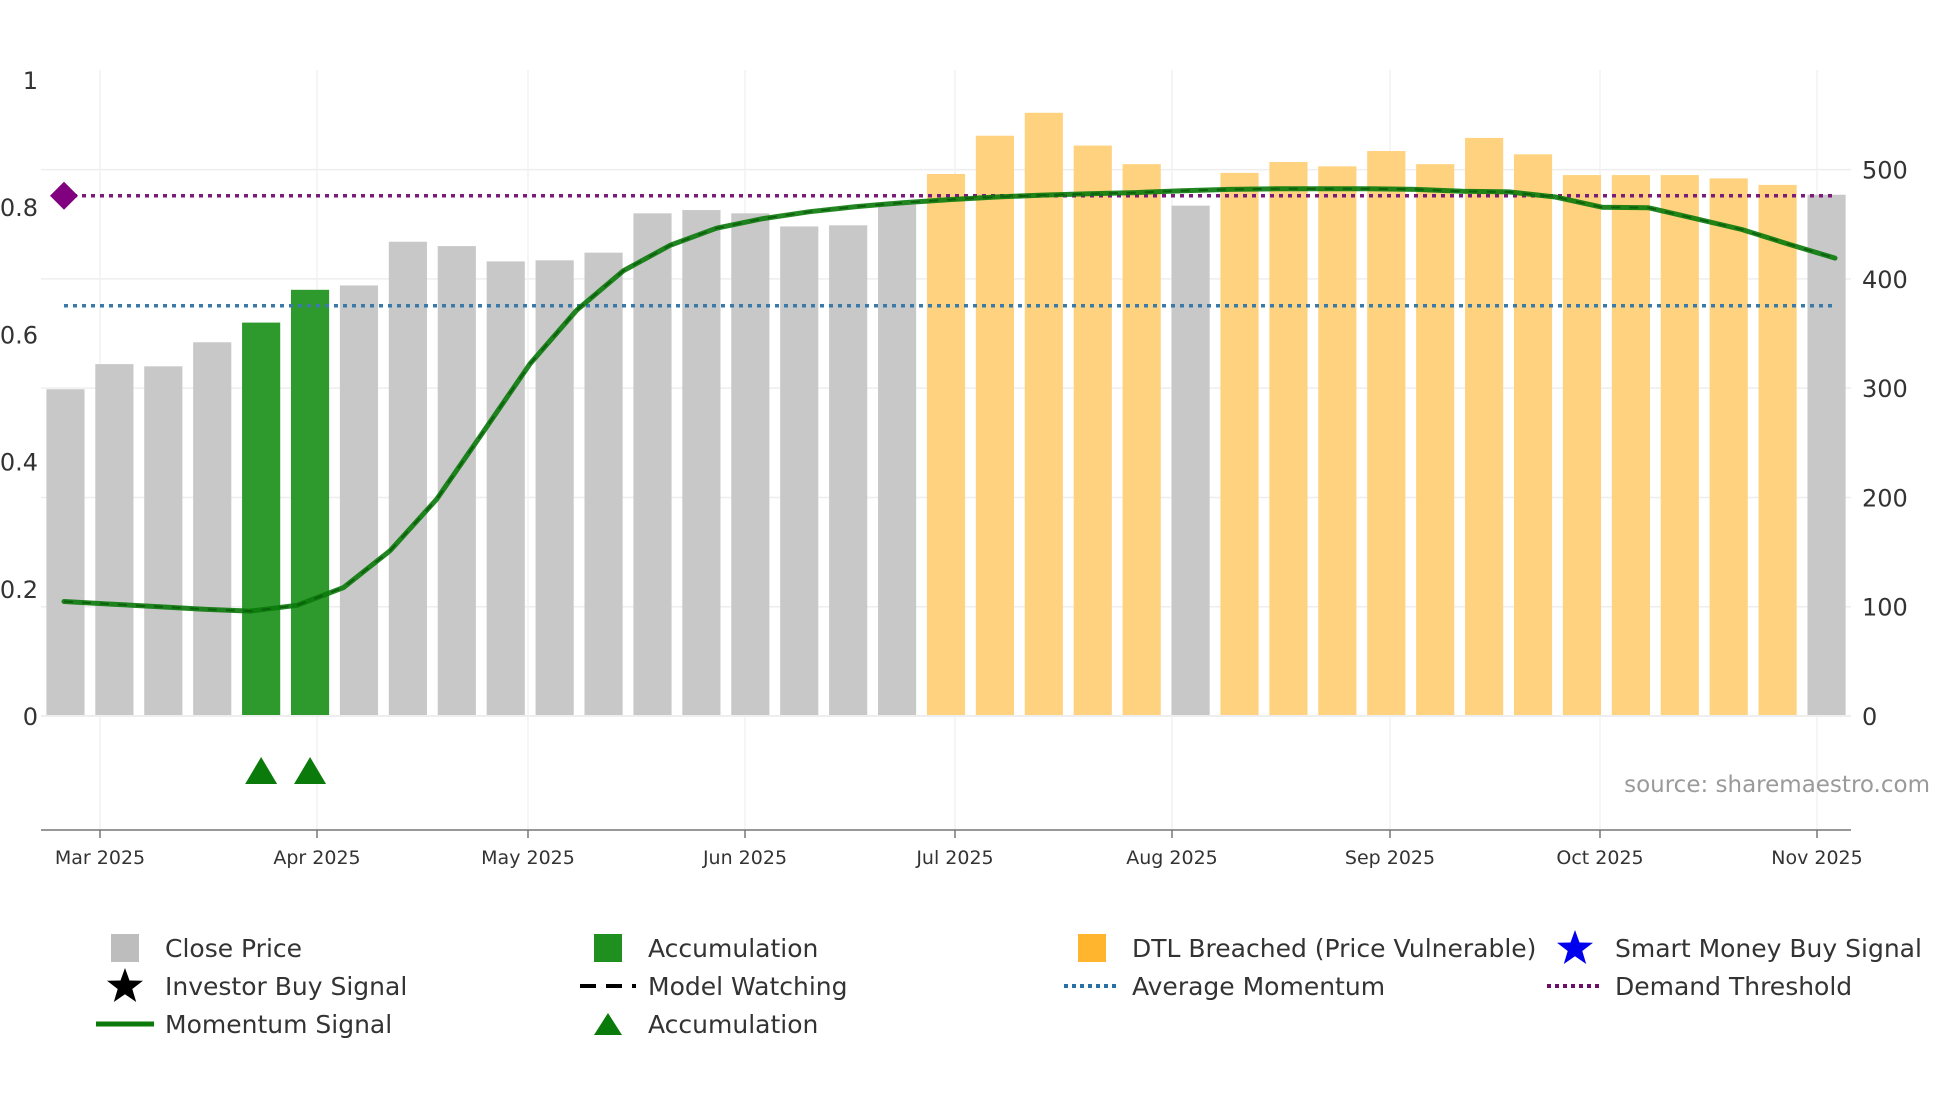 The height and width of the screenshot is (1102, 1960). I want to click on demand-threshold-diamond, so click(64, 195).